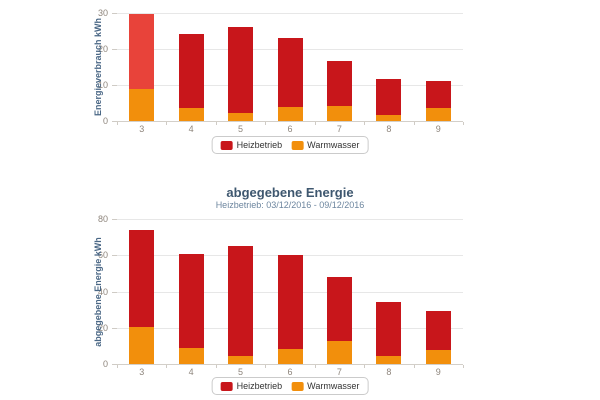 This screenshot has height=400, width=600. I want to click on y-tick-label: 60, so click(102, 255).